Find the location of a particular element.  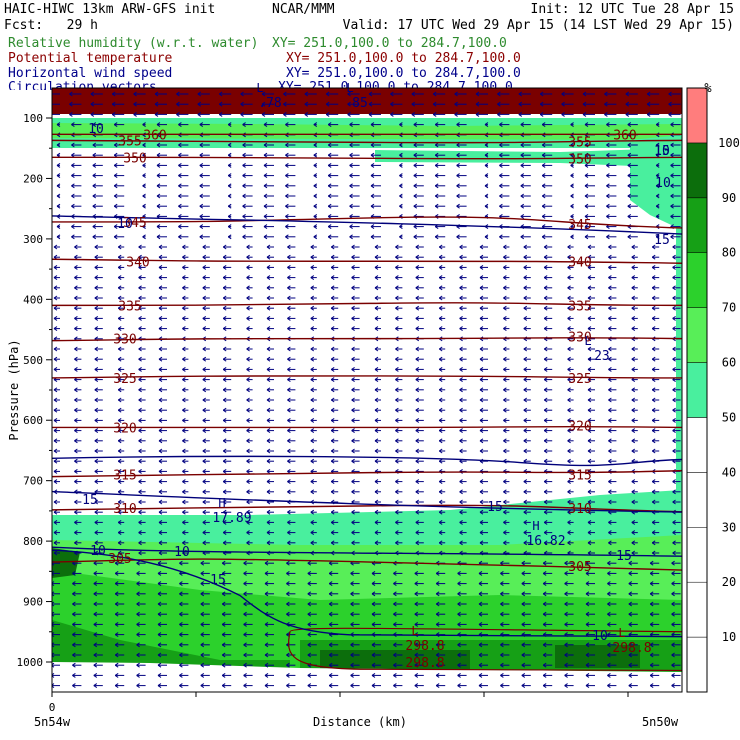

wind-contour-line is located at coordinates (367, 593).